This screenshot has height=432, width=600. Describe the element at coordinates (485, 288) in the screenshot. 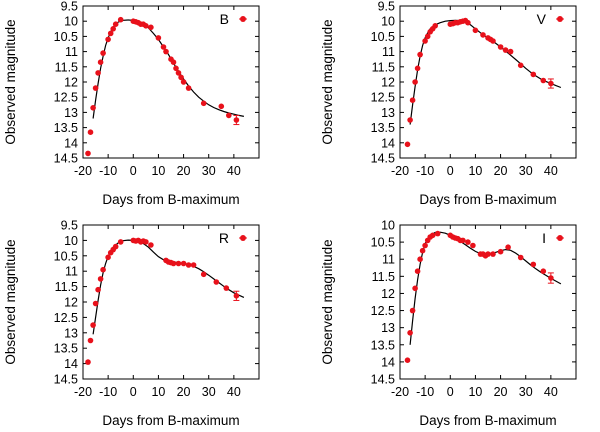

I see `model-curve` at that location.